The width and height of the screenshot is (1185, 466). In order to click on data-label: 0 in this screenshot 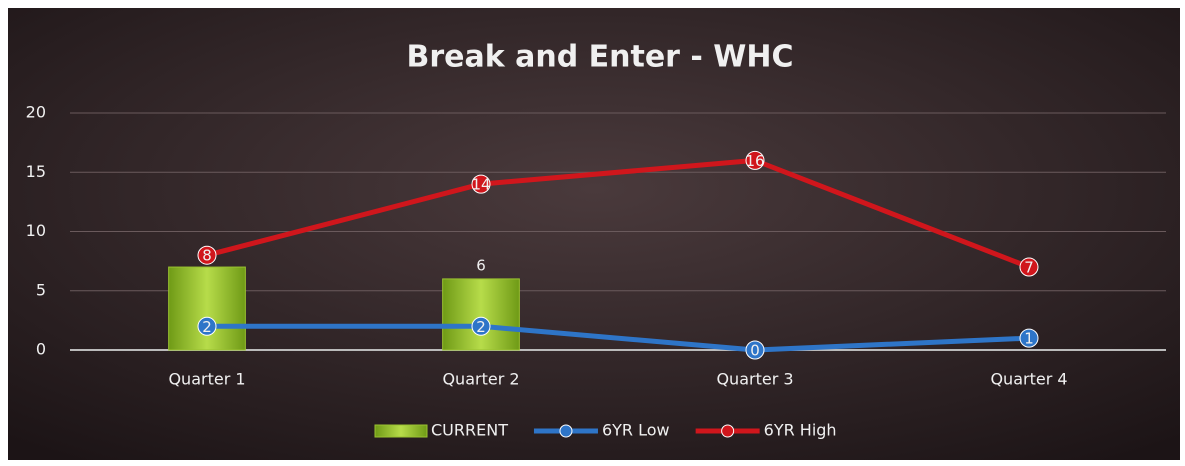, I will do `click(755, 351)`.